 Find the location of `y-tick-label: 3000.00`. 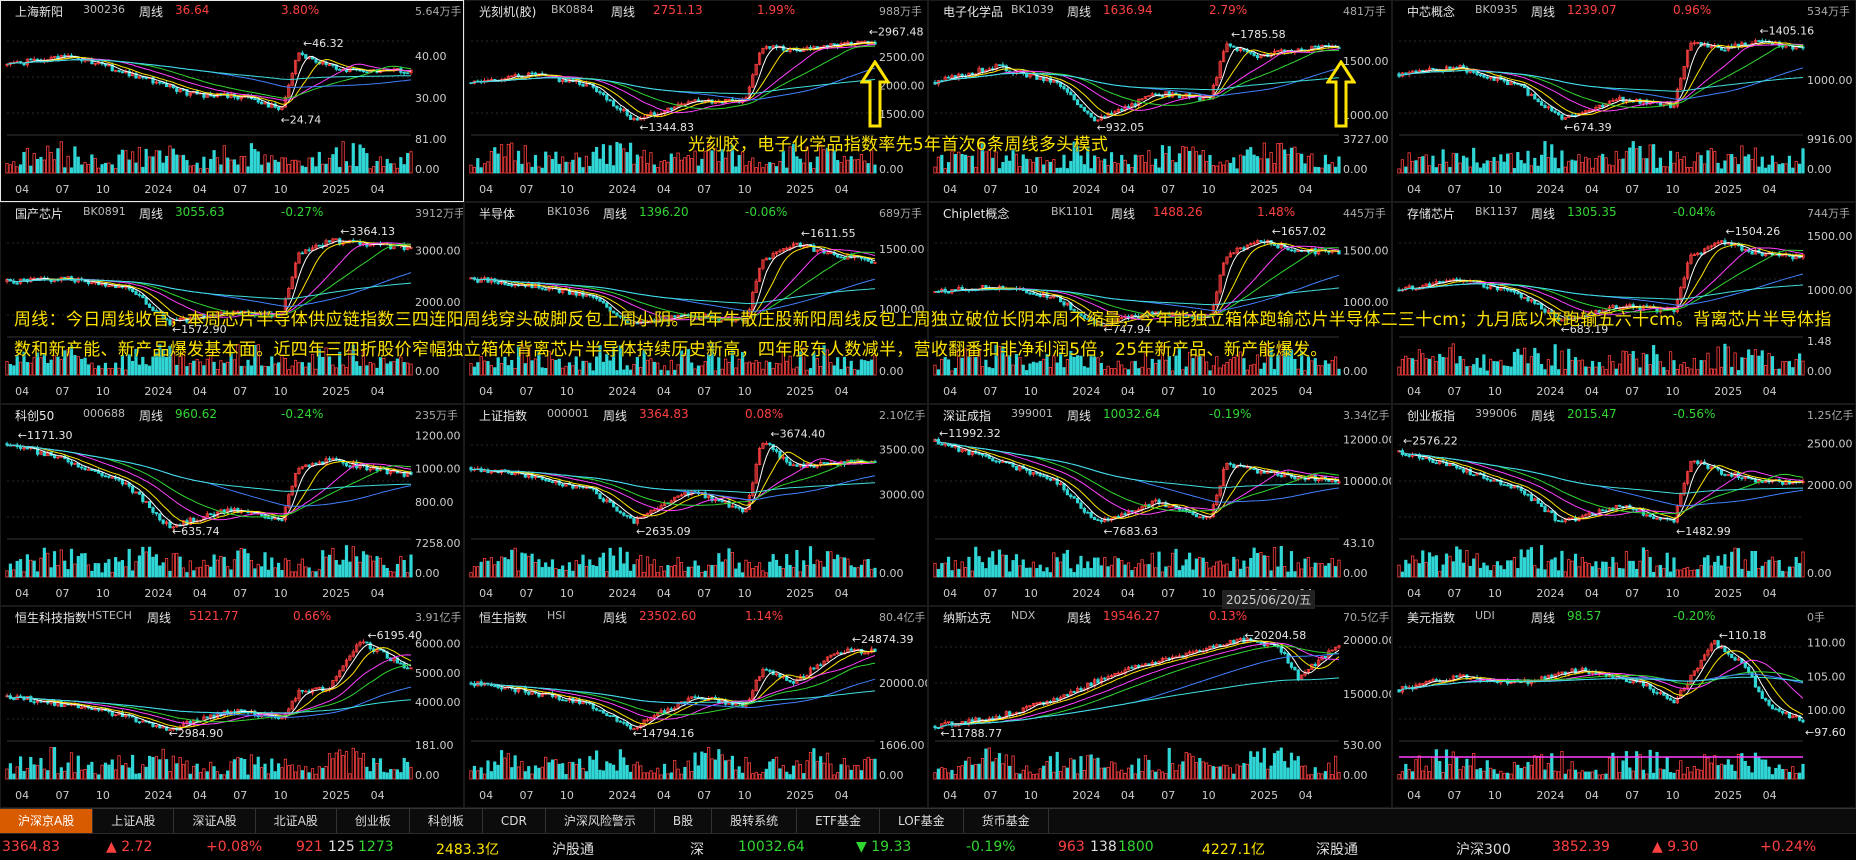

y-tick-label: 3000.00 is located at coordinates (902, 495).